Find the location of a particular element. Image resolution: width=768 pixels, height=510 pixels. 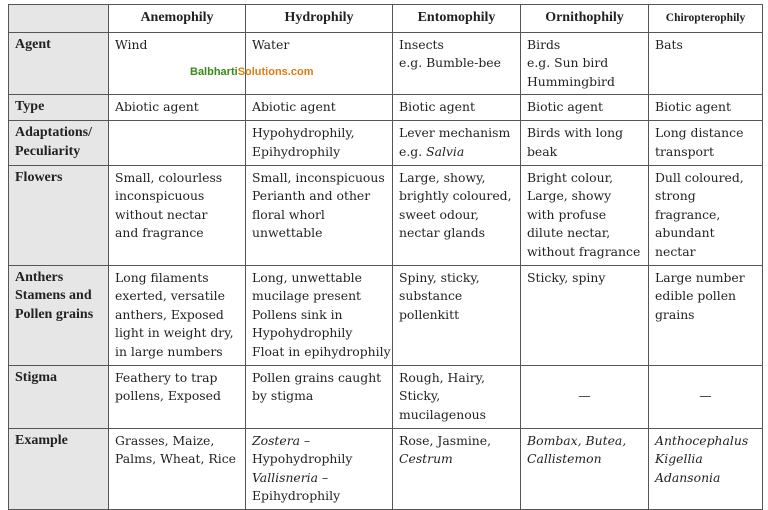

column-header-hydrophily: Hydrophily is located at coordinates (319, 18).